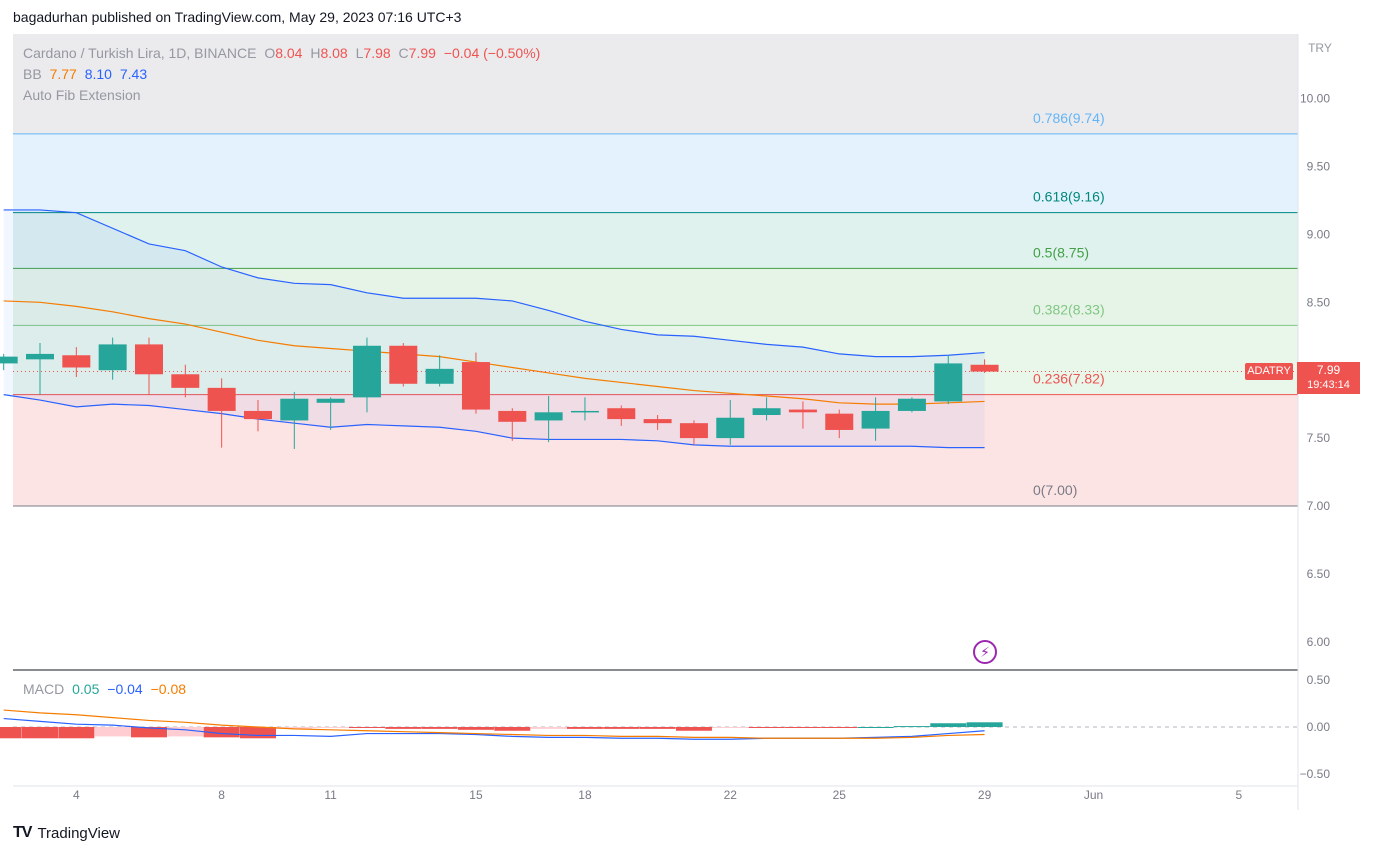 Image resolution: width=1377 pixels, height=856 pixels. Describe the element at coordinates (985, 795) in the screenshot. I see `time-tick-29: 29` at that location.